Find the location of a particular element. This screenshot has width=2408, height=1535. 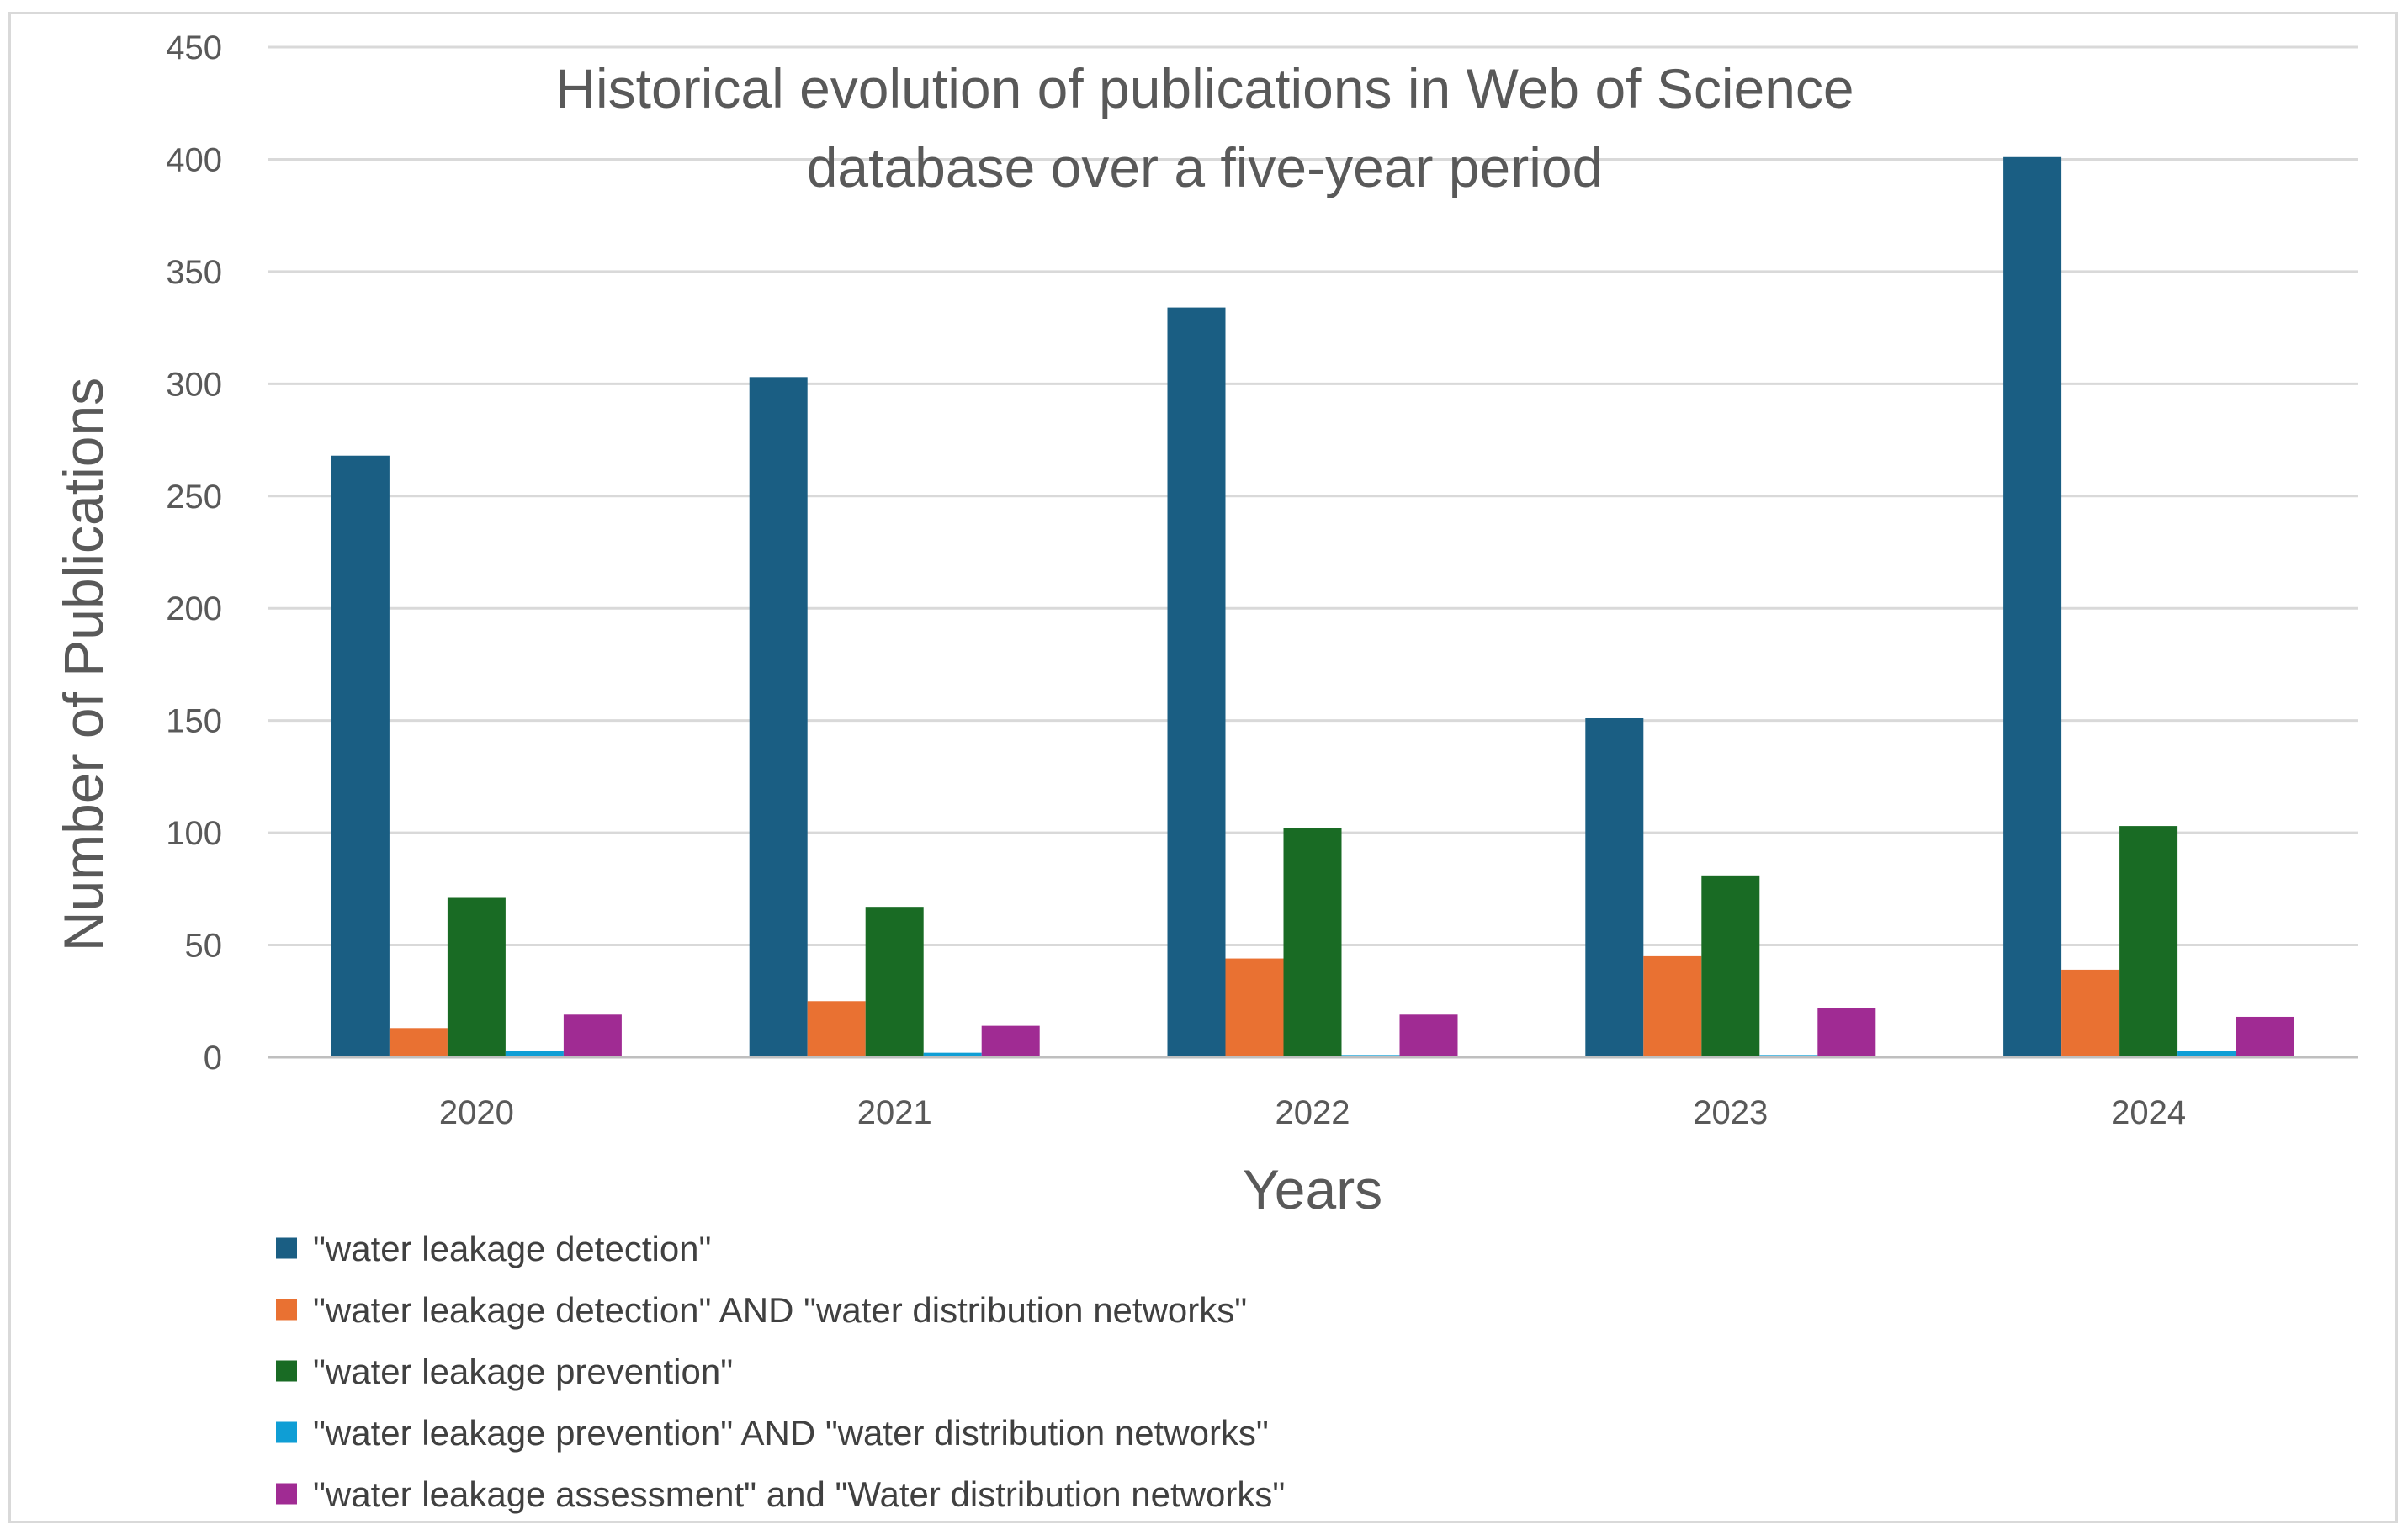

y-tick-label: 350 is located at coordinates (194, 273).